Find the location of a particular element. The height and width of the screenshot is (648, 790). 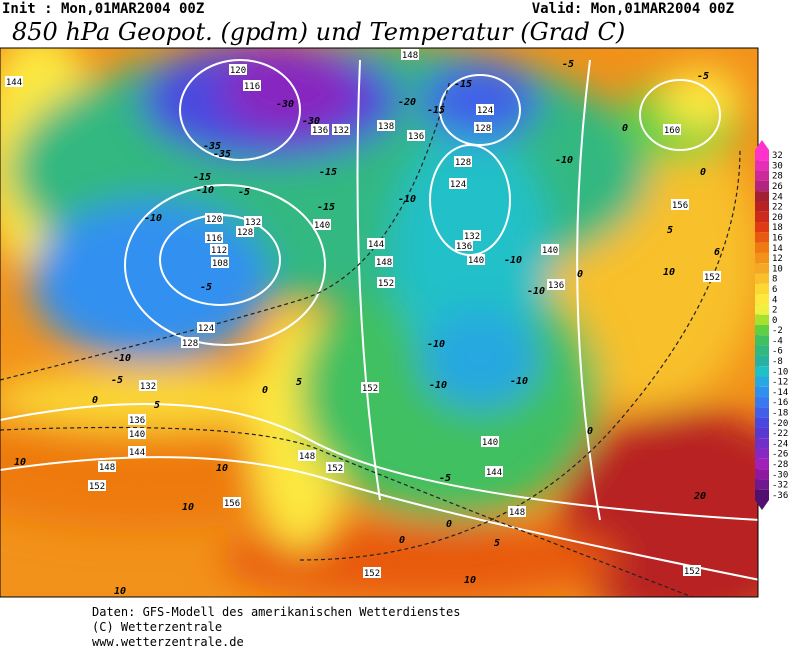

temperature-label: -30 is located at coordinates (311, 121).